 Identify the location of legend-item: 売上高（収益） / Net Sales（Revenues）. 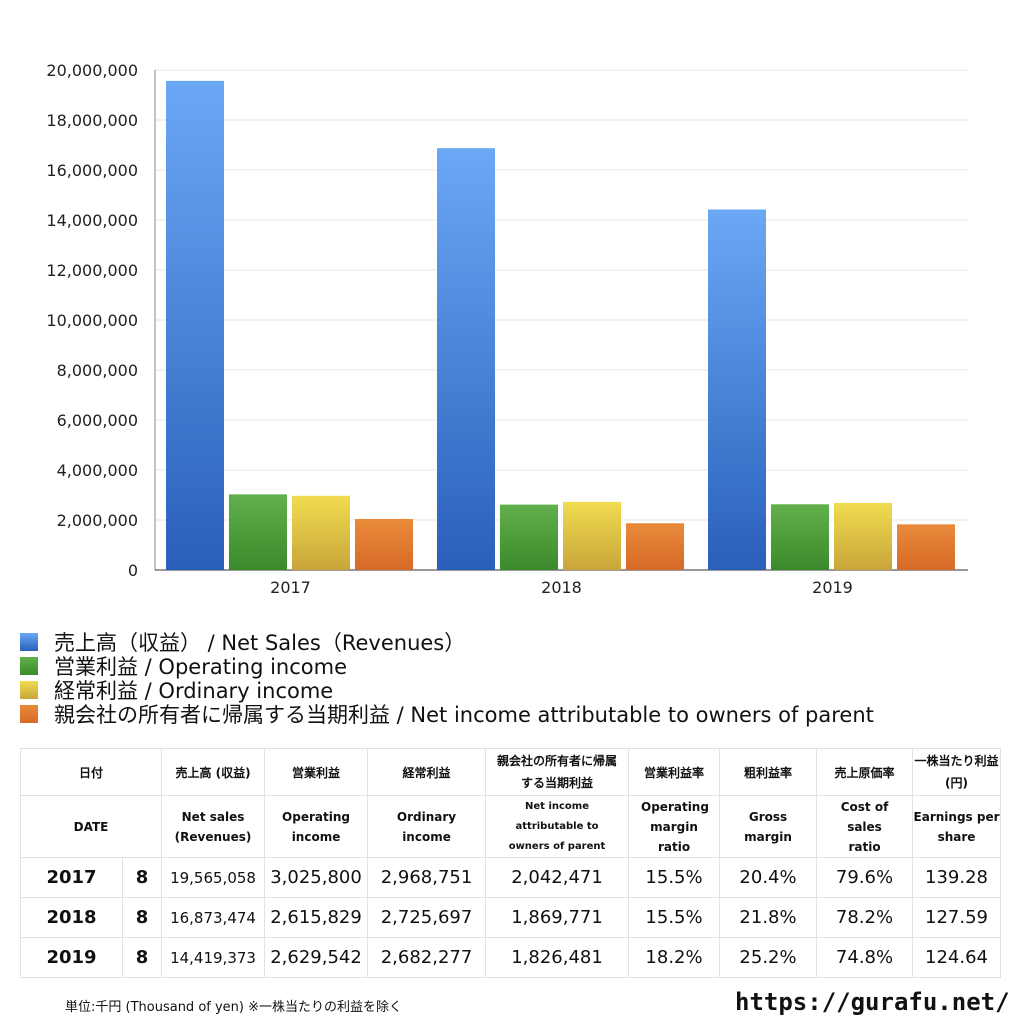
(447, 642).